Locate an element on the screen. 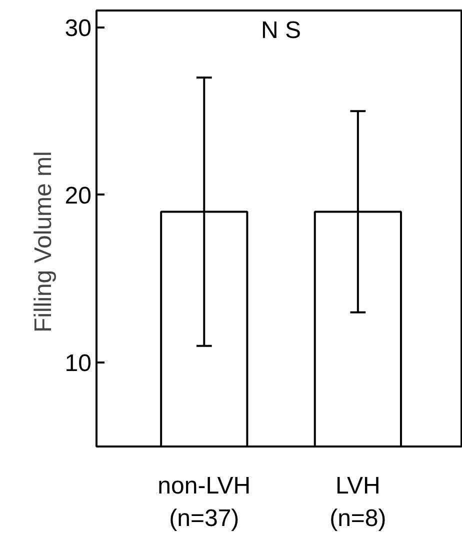  y-tick-label: 10 is located at coordinates (78, 364).